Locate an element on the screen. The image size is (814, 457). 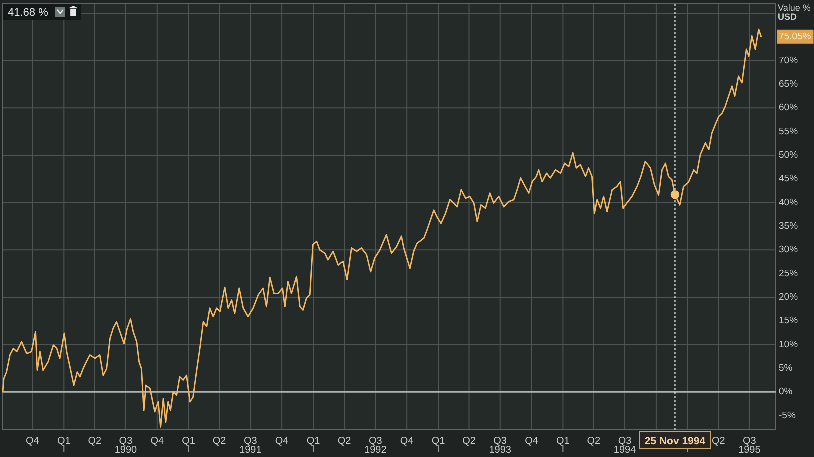
x-tick-label: Q3 1993 is located at coordinates (500, 446).